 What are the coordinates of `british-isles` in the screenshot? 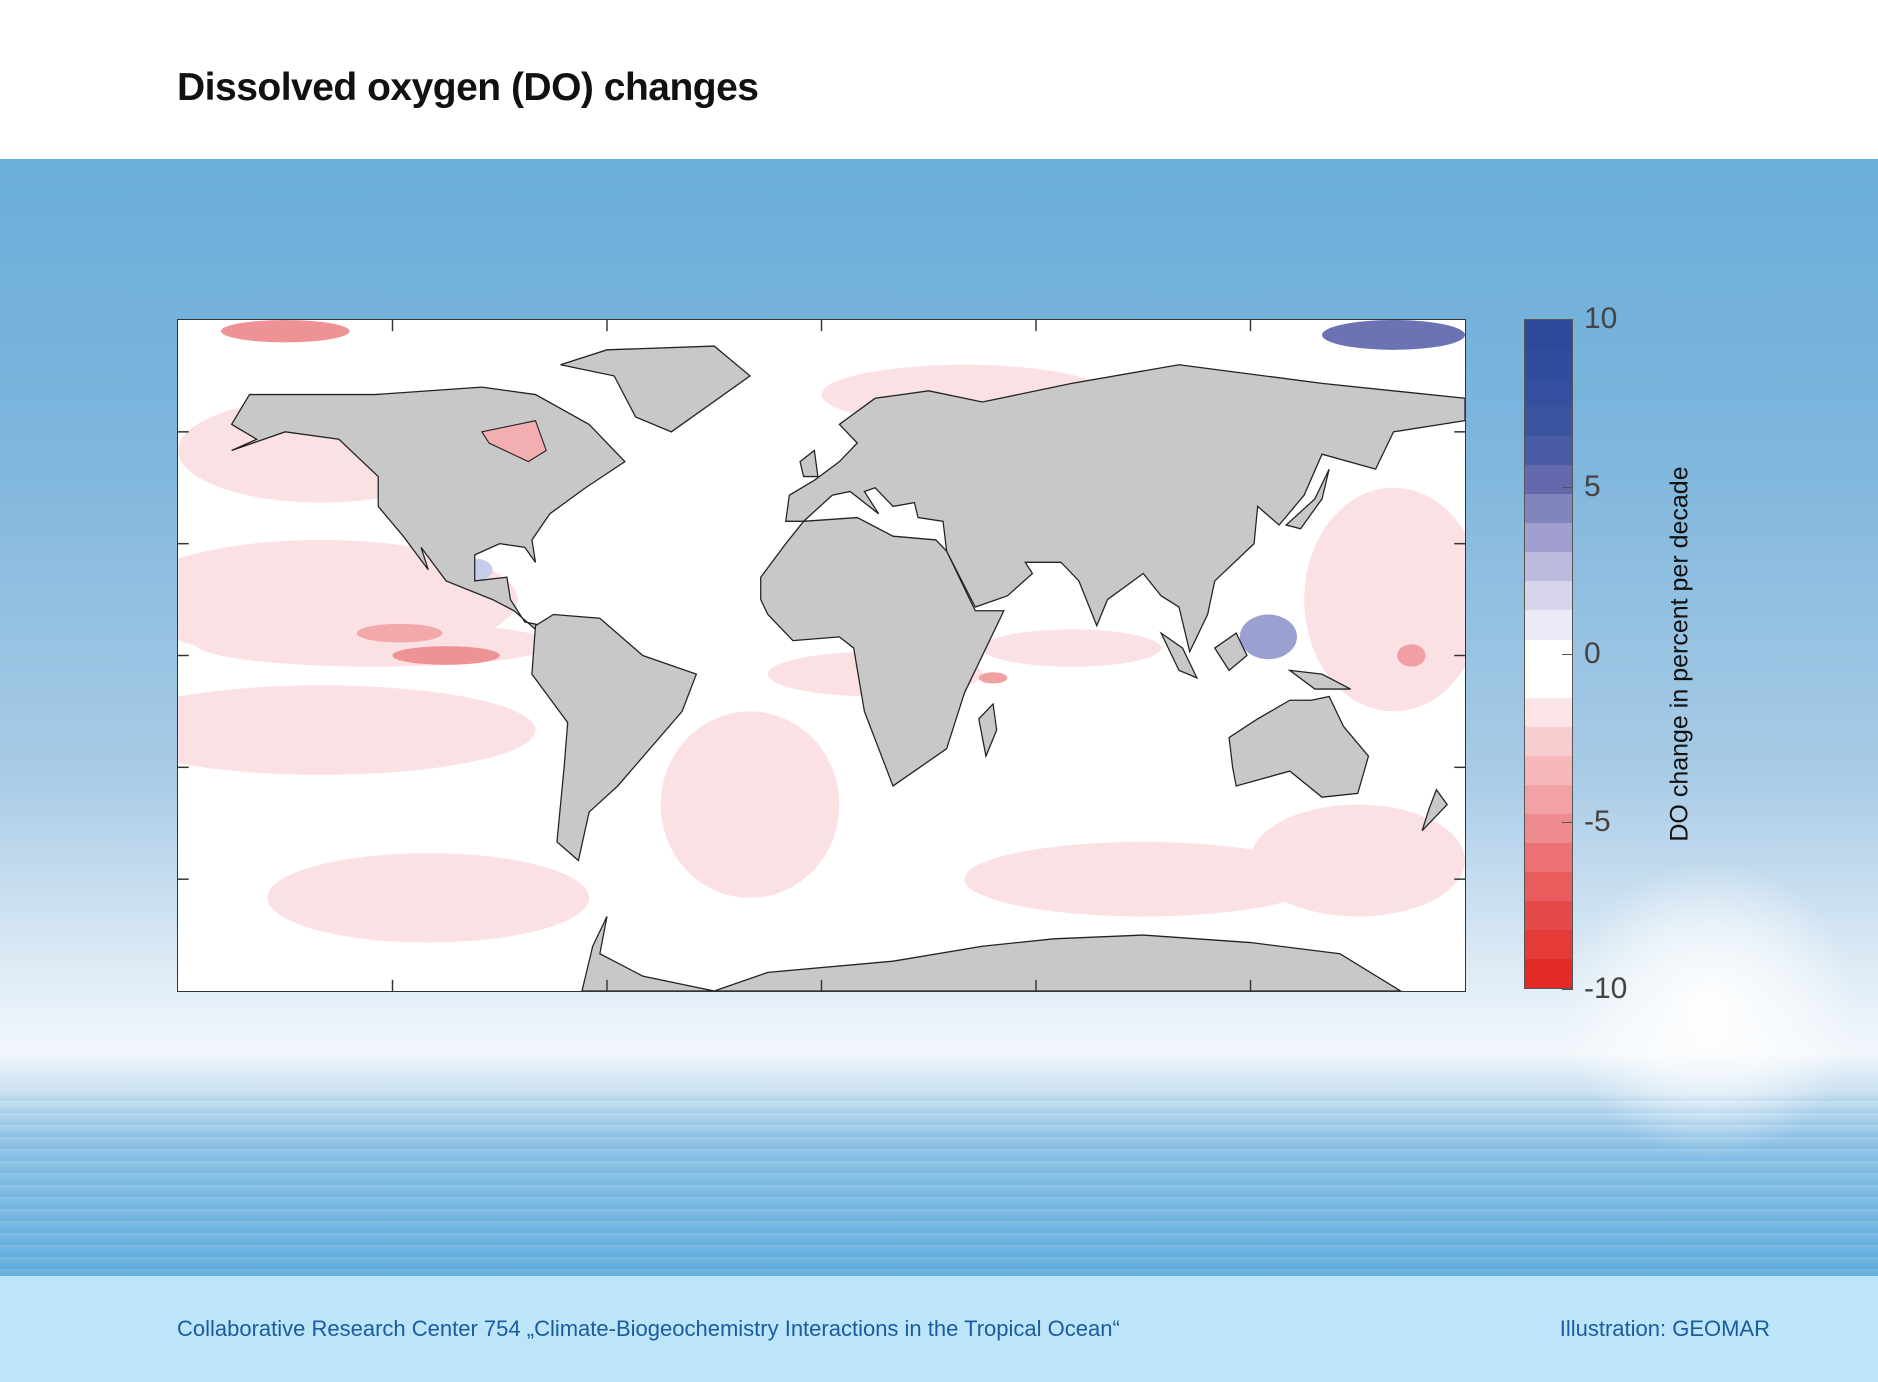 It's located at (809, 463).